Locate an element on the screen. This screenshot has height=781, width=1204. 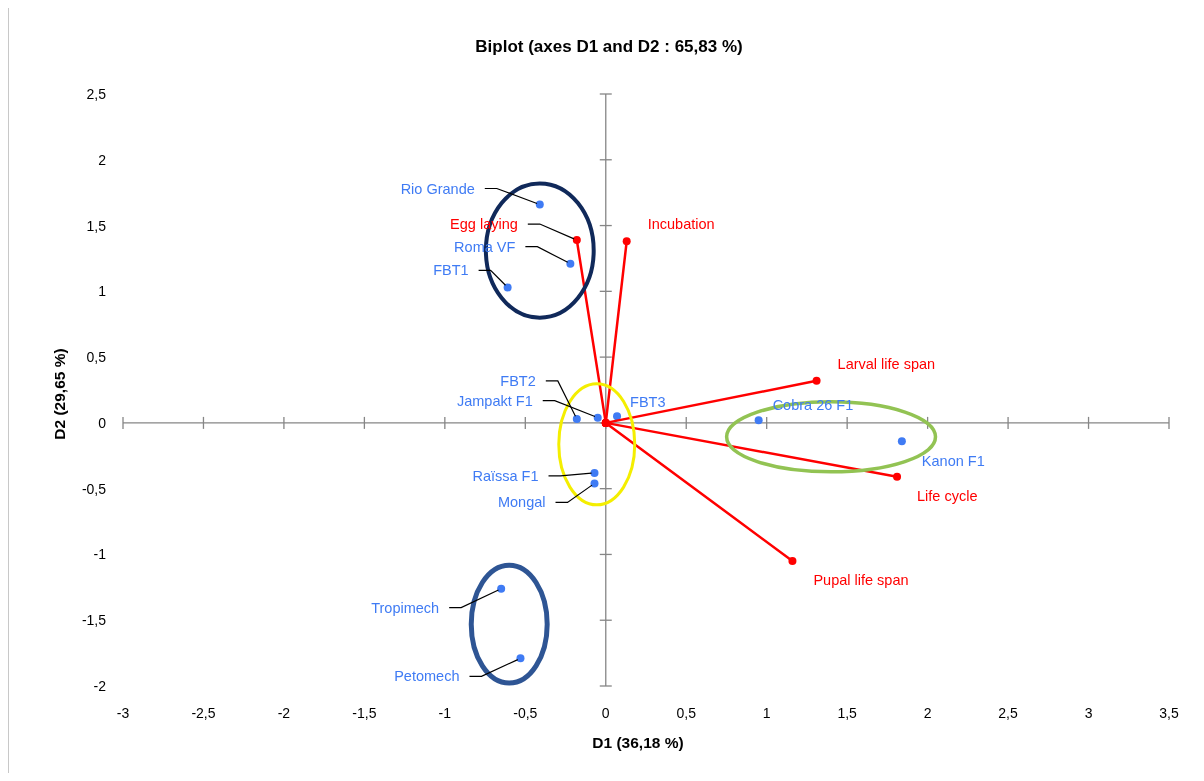
x-axis-title: D1 (36,18 %) is located at coordinates (638, 742).